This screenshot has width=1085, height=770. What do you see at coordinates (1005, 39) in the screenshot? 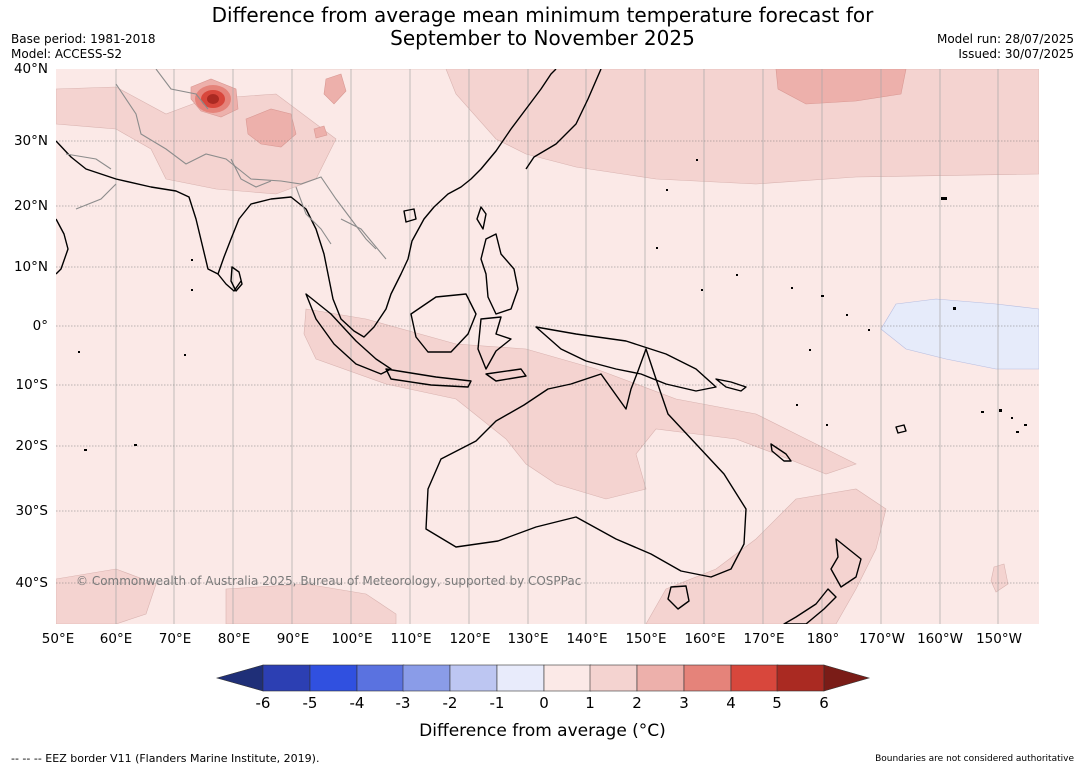
I see `model-run: Model run: 28/07/2025` at bounding box center [1005, 39].